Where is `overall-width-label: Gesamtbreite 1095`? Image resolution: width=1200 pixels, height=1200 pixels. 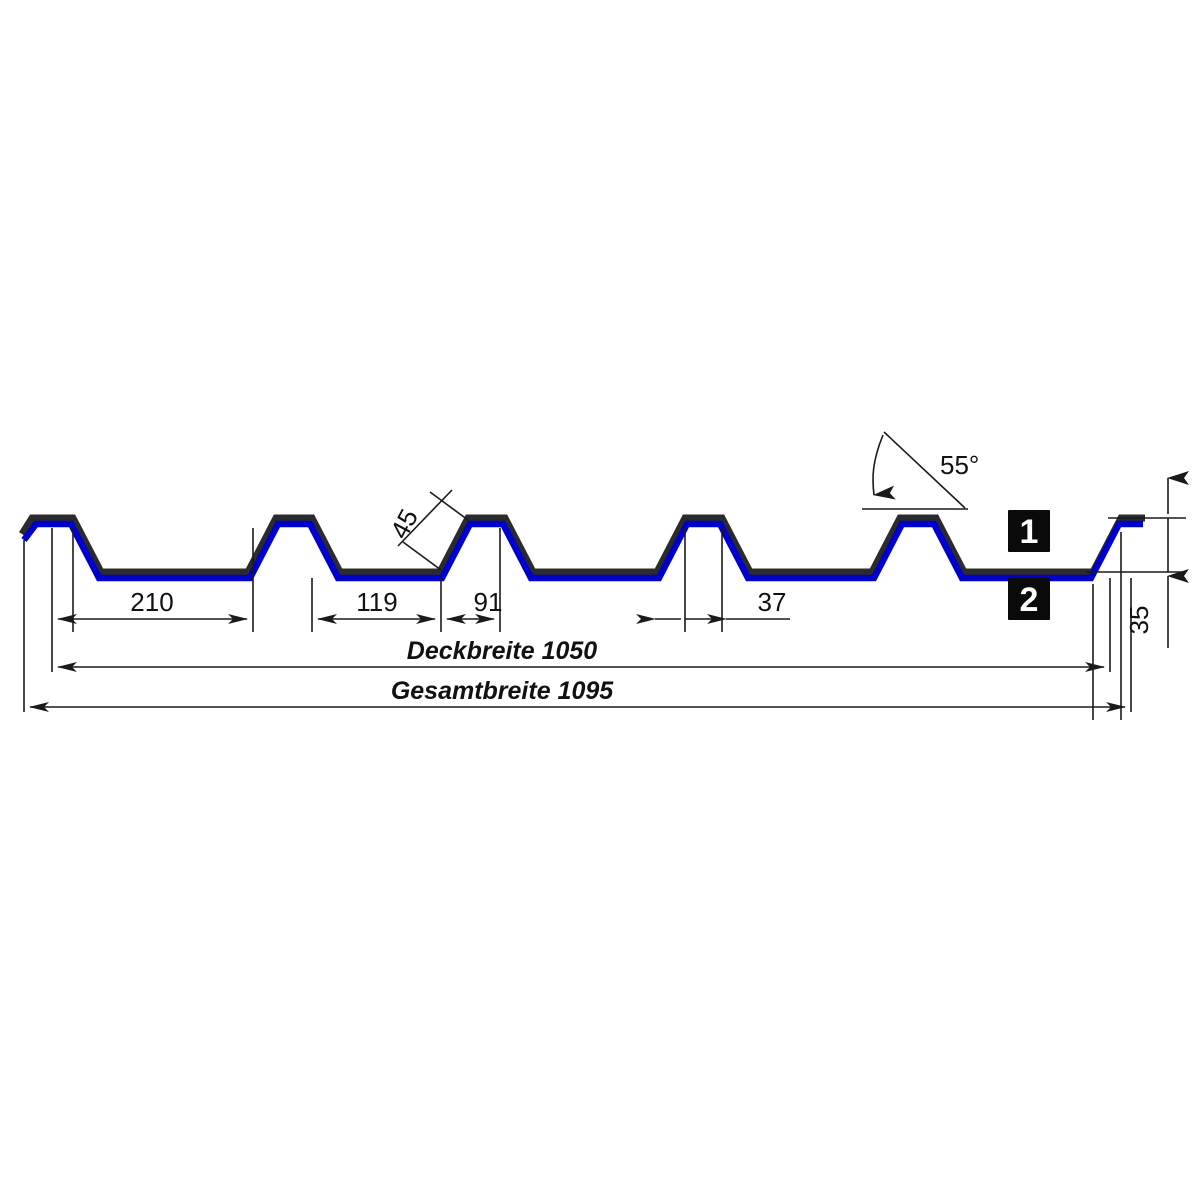 overall-width-label: Gesamtbreite 1095 is located at coordinates (502, 691).